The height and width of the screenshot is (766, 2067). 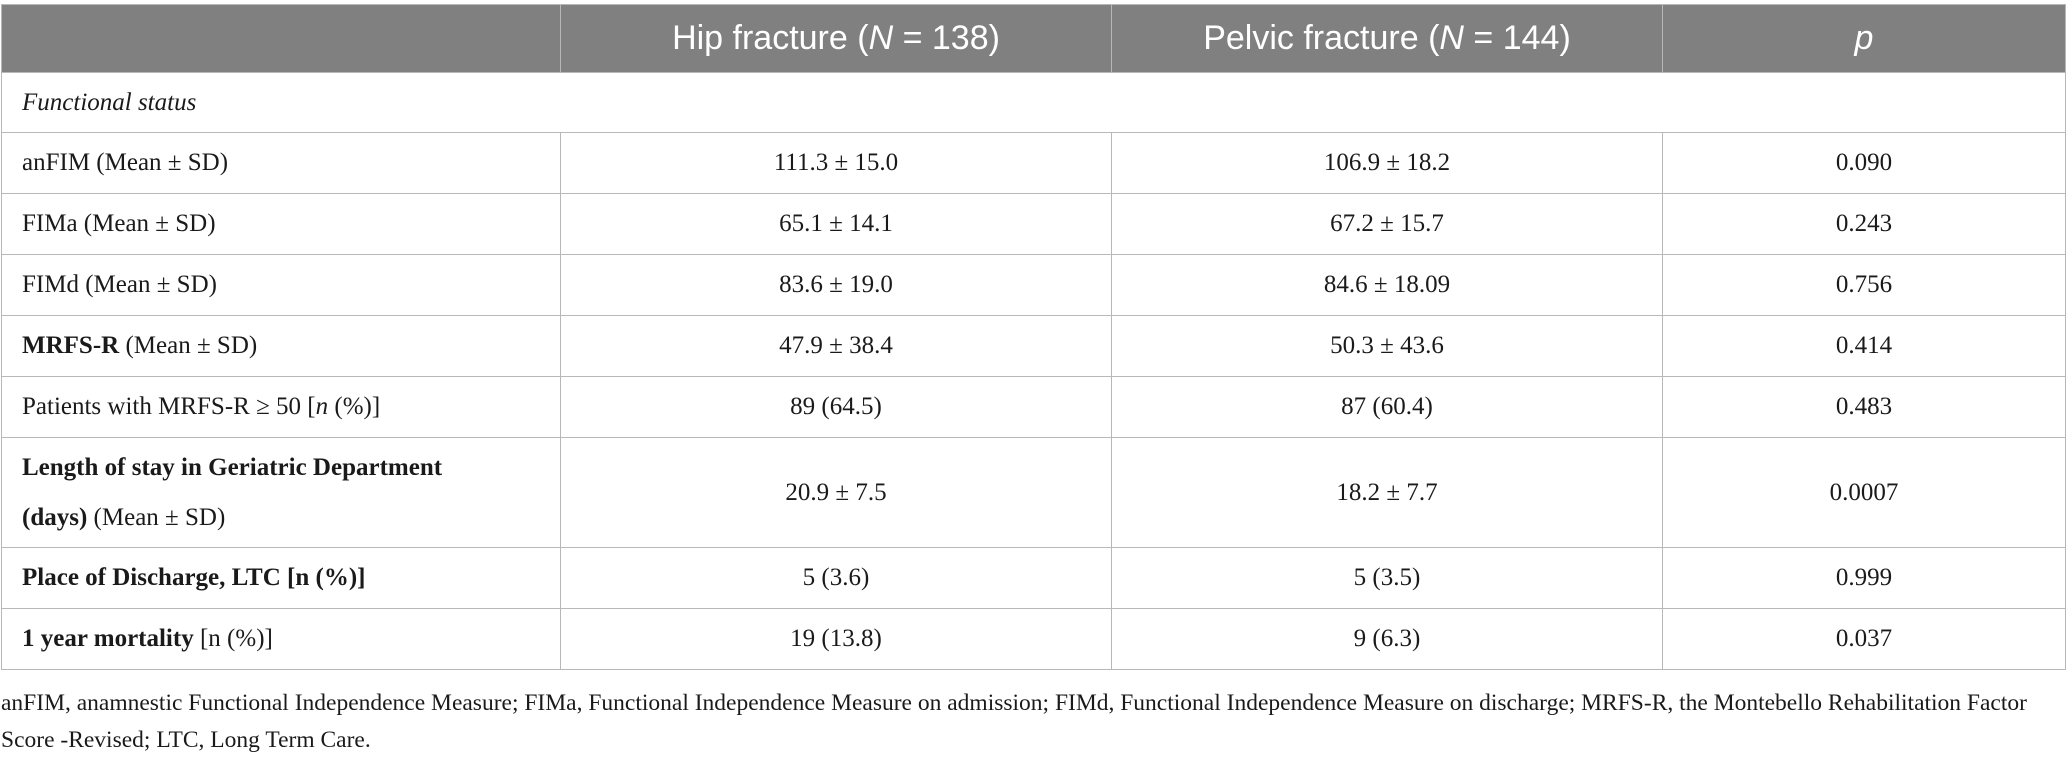 What do you see at coordinates (281, 639) in the screenshot?
I see `row-label-mortality: 1 year mortality [n (%)]` at bounding box center [281, 639].